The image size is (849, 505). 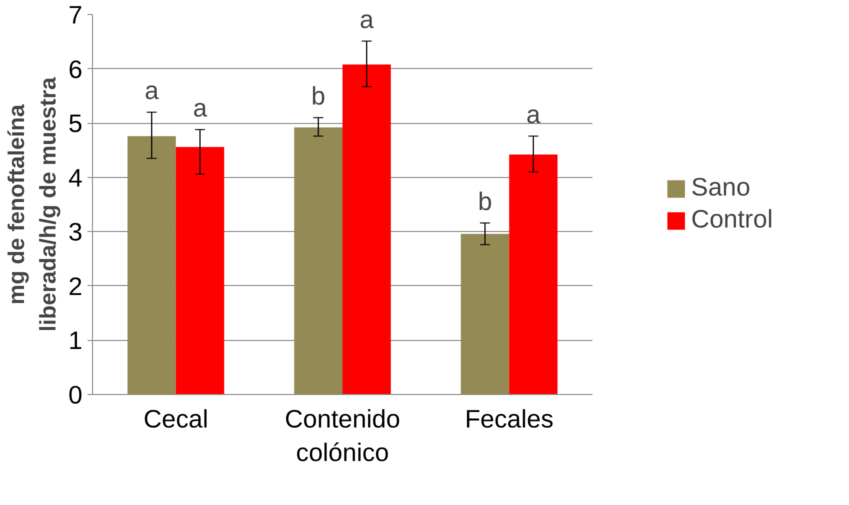 What do you see at coordinates (342, 437) in the screenshot?
I see `x-tick-label: Contenido colónico` at bounding box center [342, 437].